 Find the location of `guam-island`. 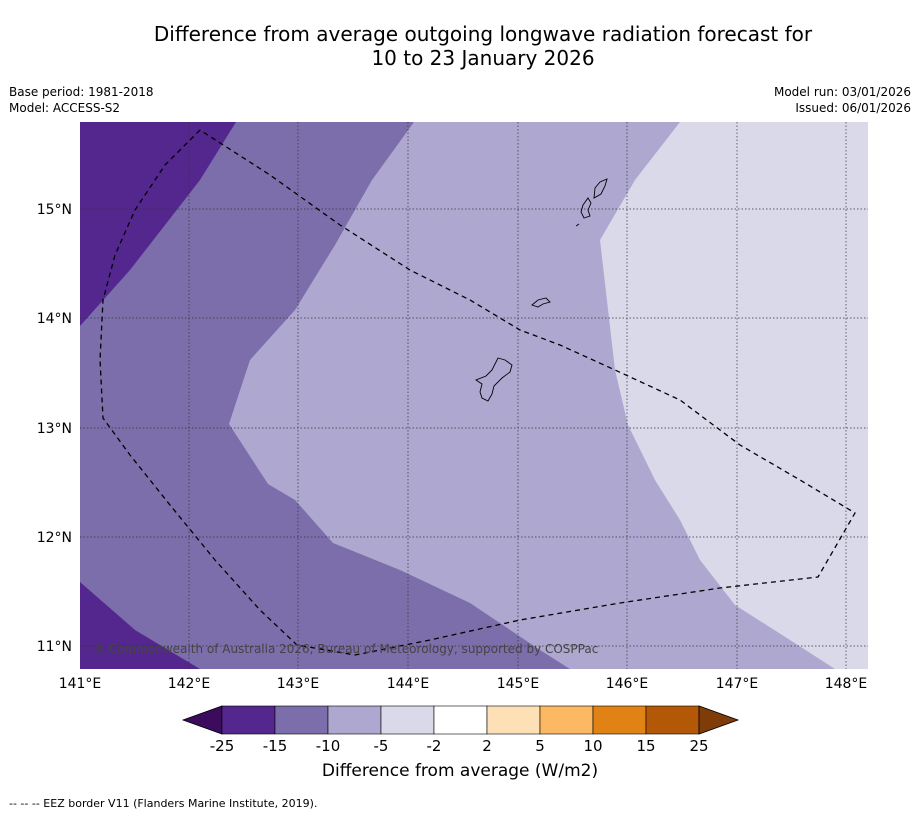

guam-island is located at coordinates (494, 379).